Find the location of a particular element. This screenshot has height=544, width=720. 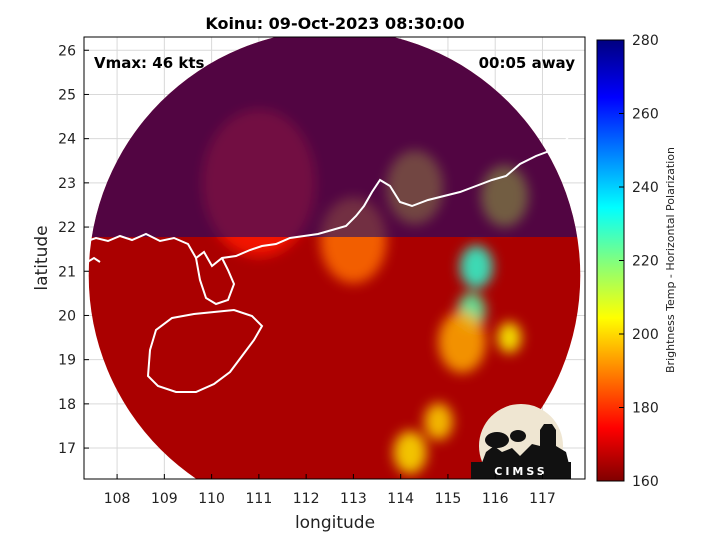

x-tick-label: 112 is located at coordinates (306, 499).